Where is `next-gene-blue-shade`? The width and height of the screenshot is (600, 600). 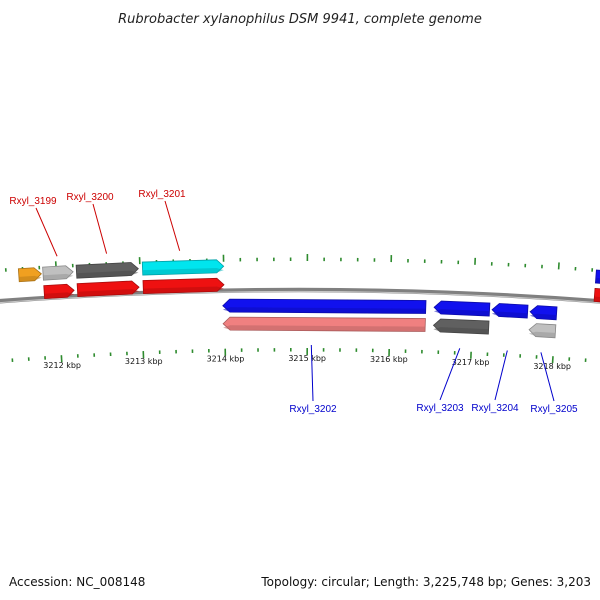
next-gene-blue-shade is located at coordinates (597, 280).